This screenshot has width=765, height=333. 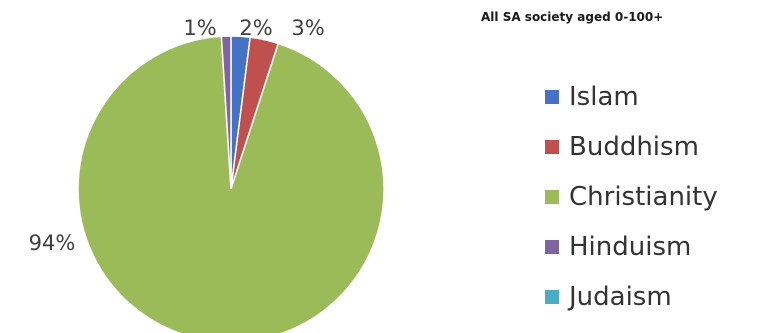 What do you see at coordinates (572, 17) in the screenshot?
I see `chart-title: All SA society aged 0-100+` at bounding box center [572, 17].